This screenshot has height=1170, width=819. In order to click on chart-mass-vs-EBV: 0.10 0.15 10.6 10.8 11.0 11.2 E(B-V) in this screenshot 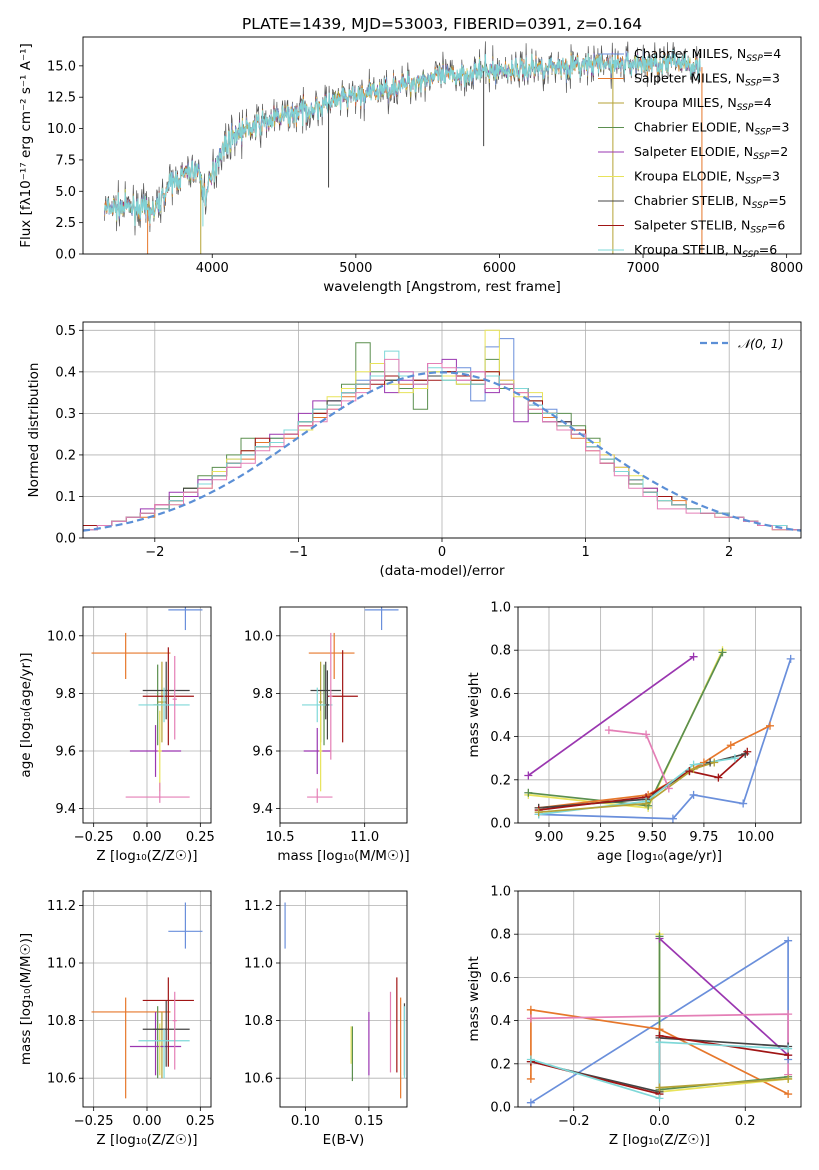, I will do `click(326, 1019)`.